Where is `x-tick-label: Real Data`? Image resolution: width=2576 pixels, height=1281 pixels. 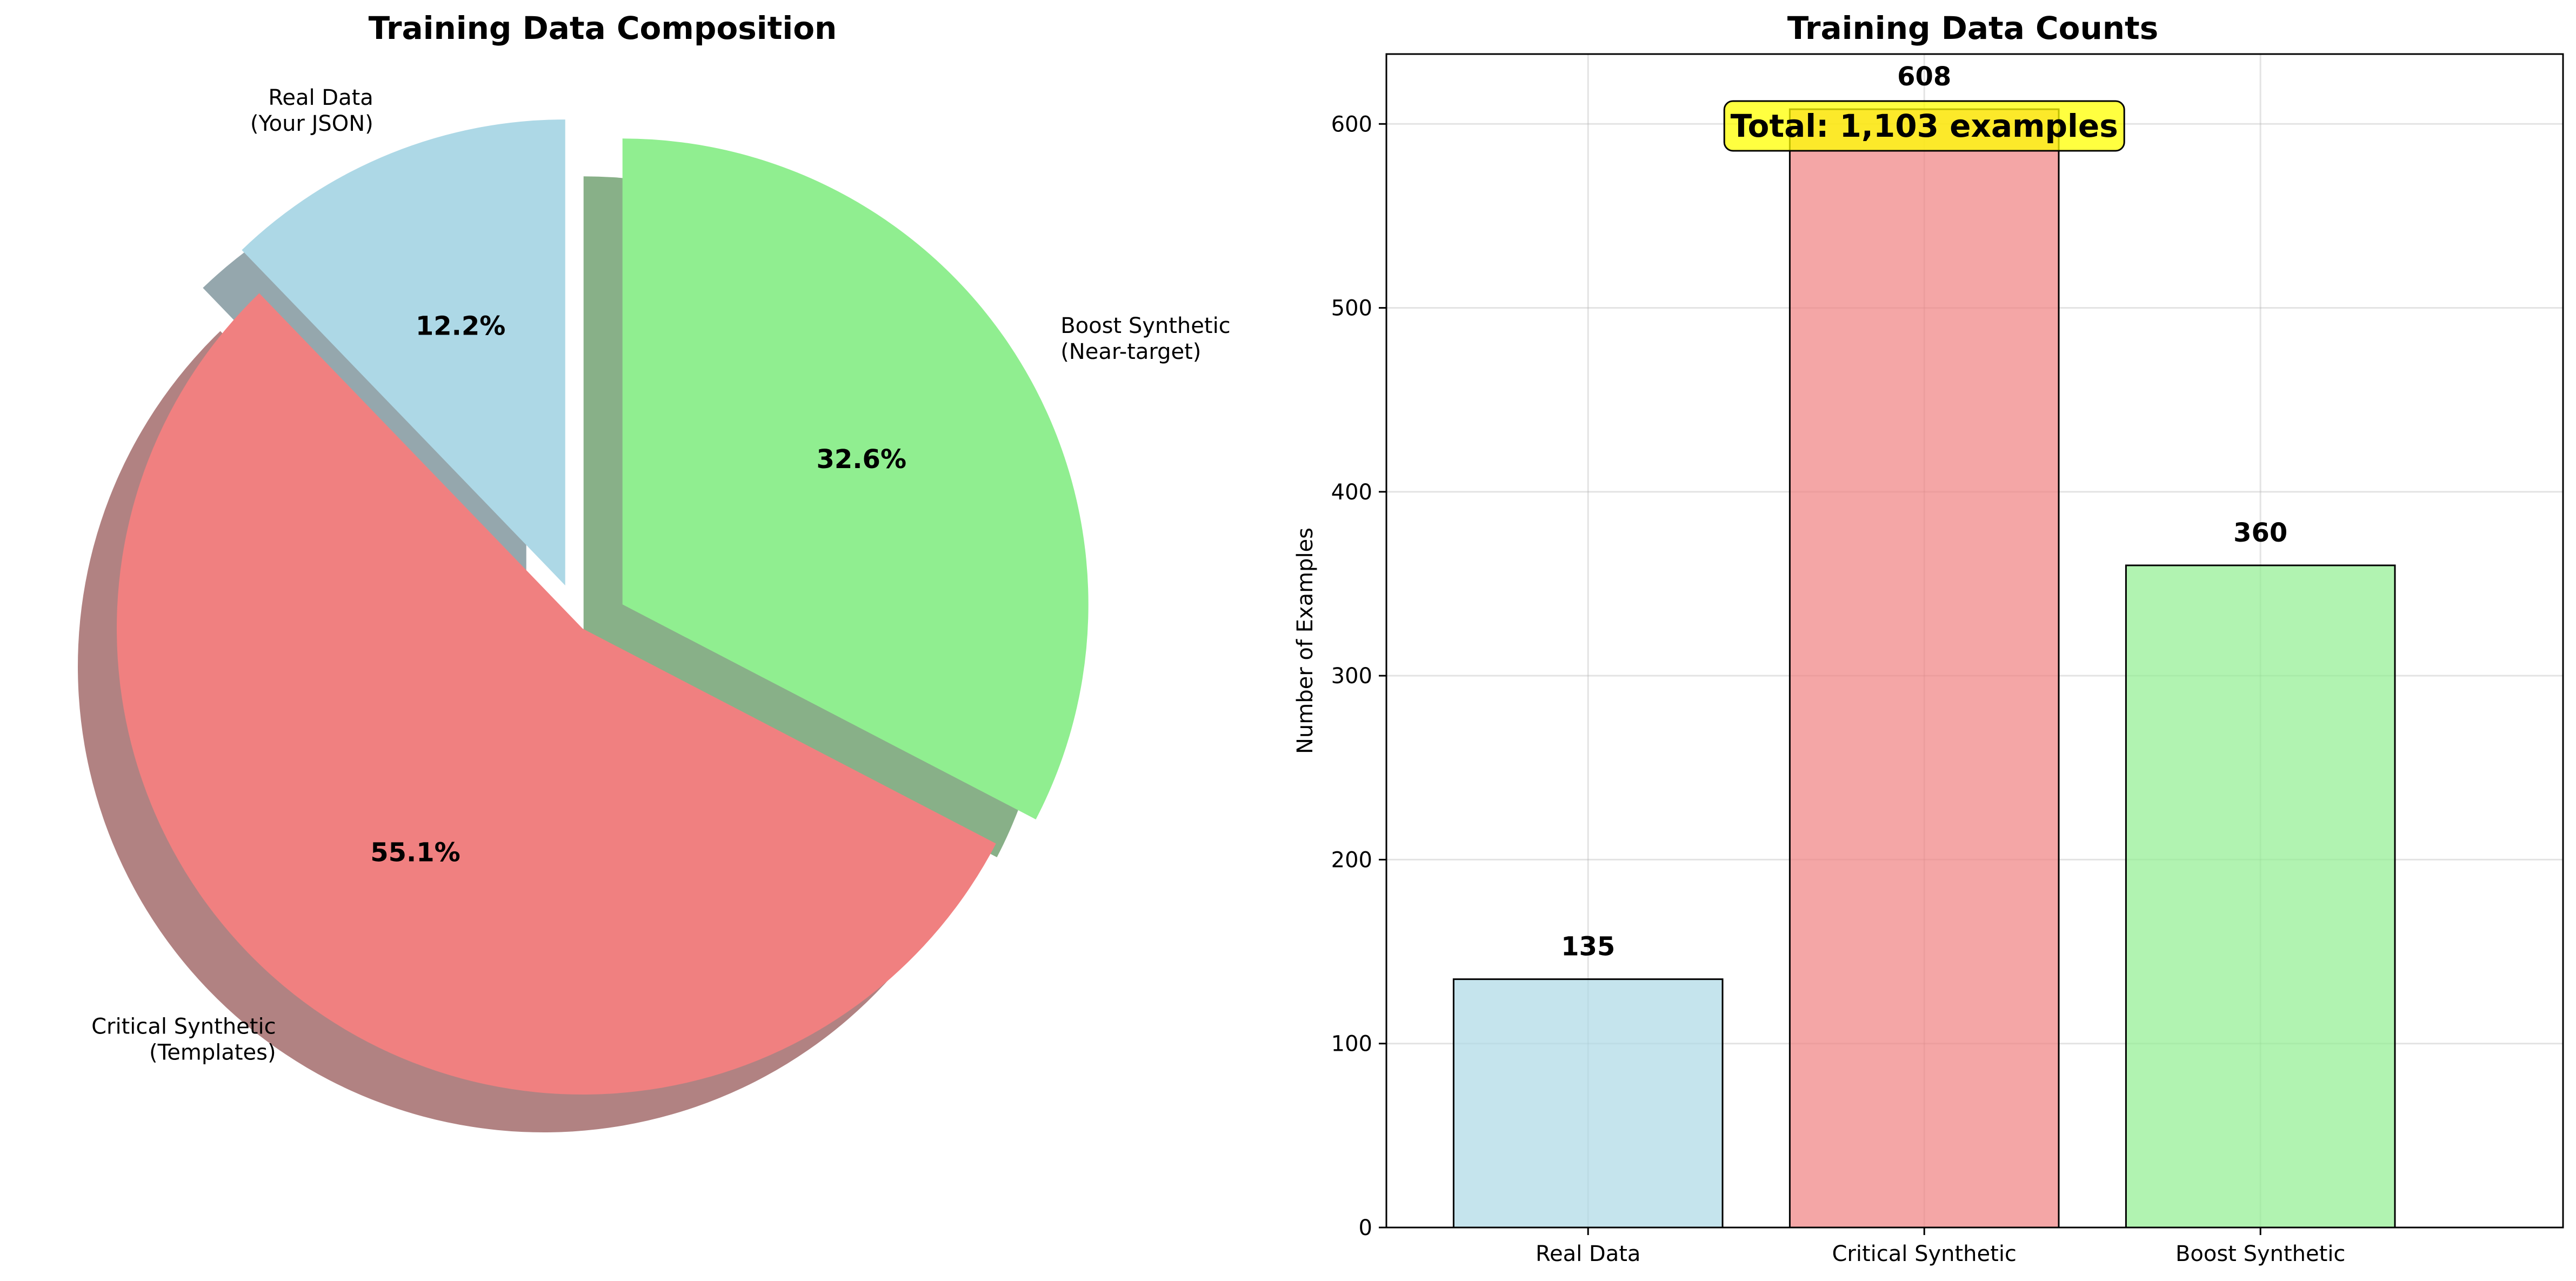 x-tick-label: Real Data is located at coordinates (1588, 1254).